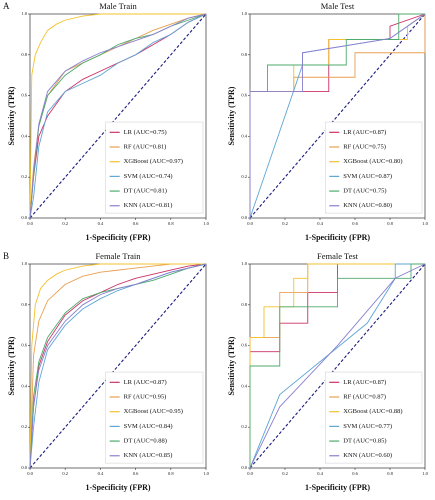 This screenshot has height=500, width=435. Describe the element at coordinates (145, 396) in the screenshot. I see `legend-label: RF (AUC=0.95)` at that location.